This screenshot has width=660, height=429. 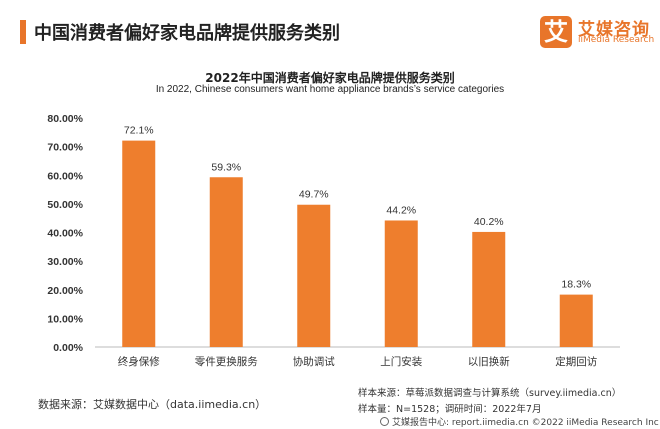 I want to click on x-tick-label: 终身保修, so click(x=139, y=361).